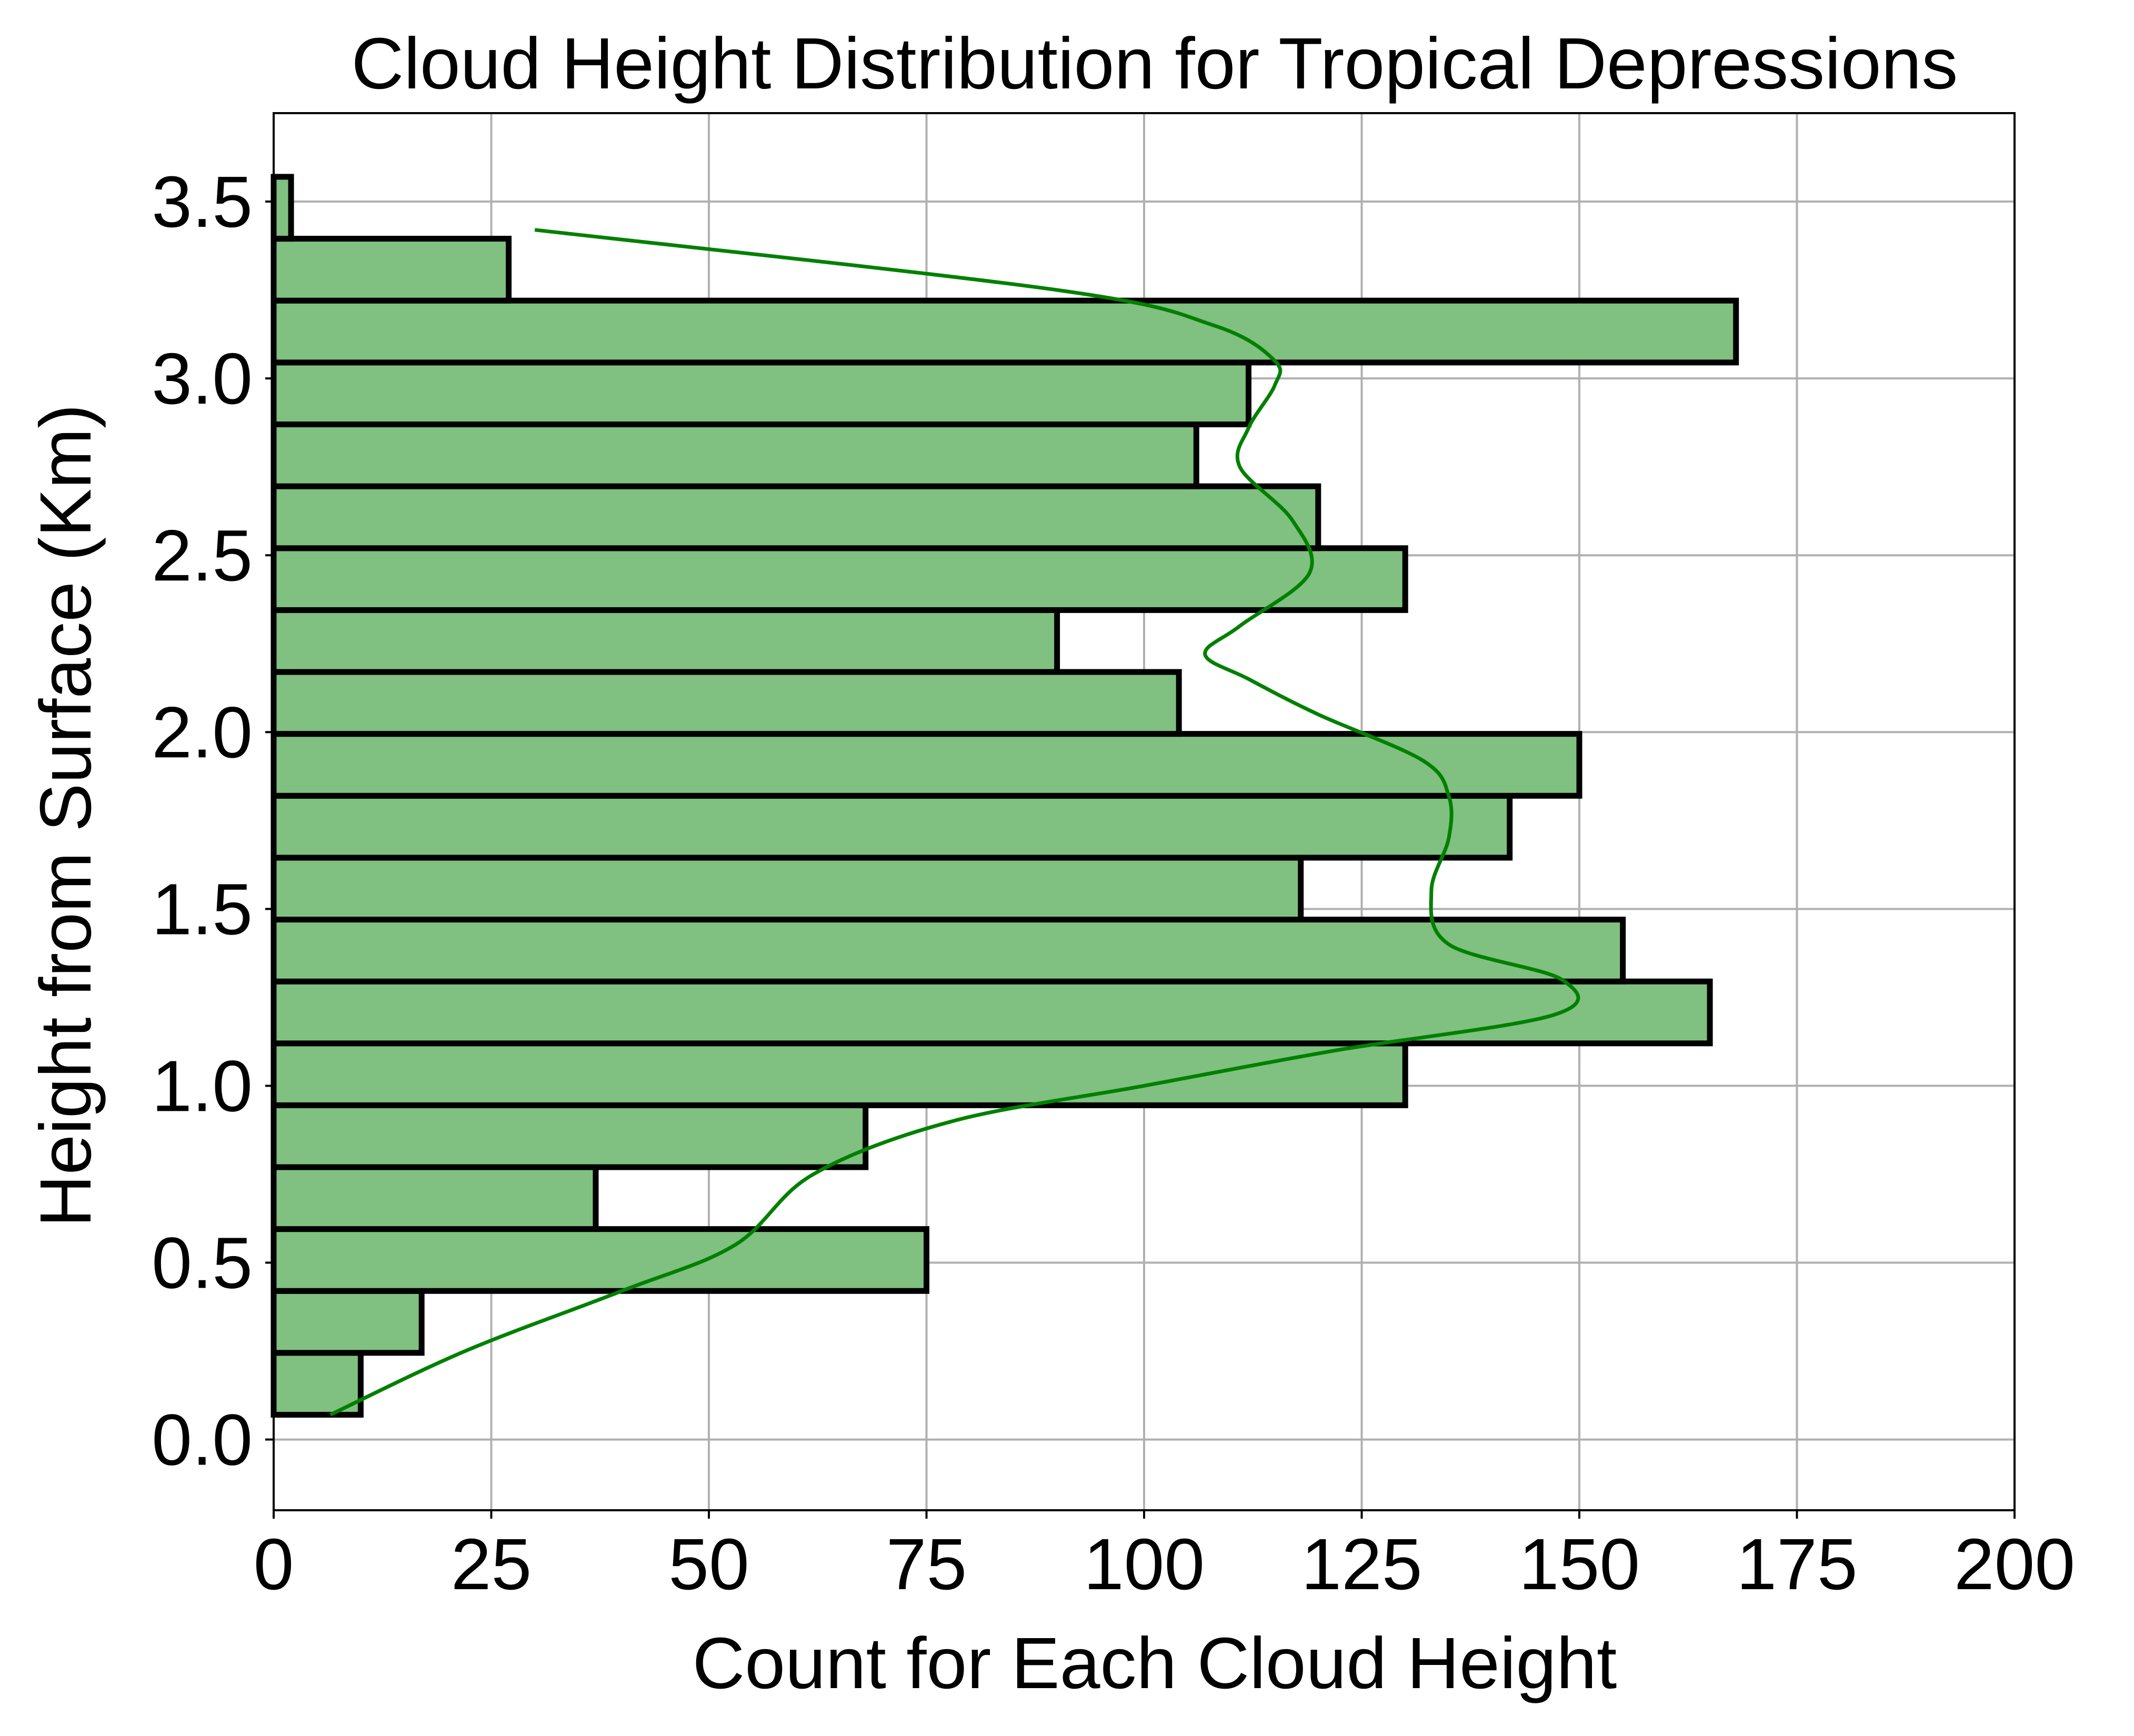 The width and height of the screenshot is (2134, 1736). I want to click on x-tick-label: 175, so click(1797, 1564).